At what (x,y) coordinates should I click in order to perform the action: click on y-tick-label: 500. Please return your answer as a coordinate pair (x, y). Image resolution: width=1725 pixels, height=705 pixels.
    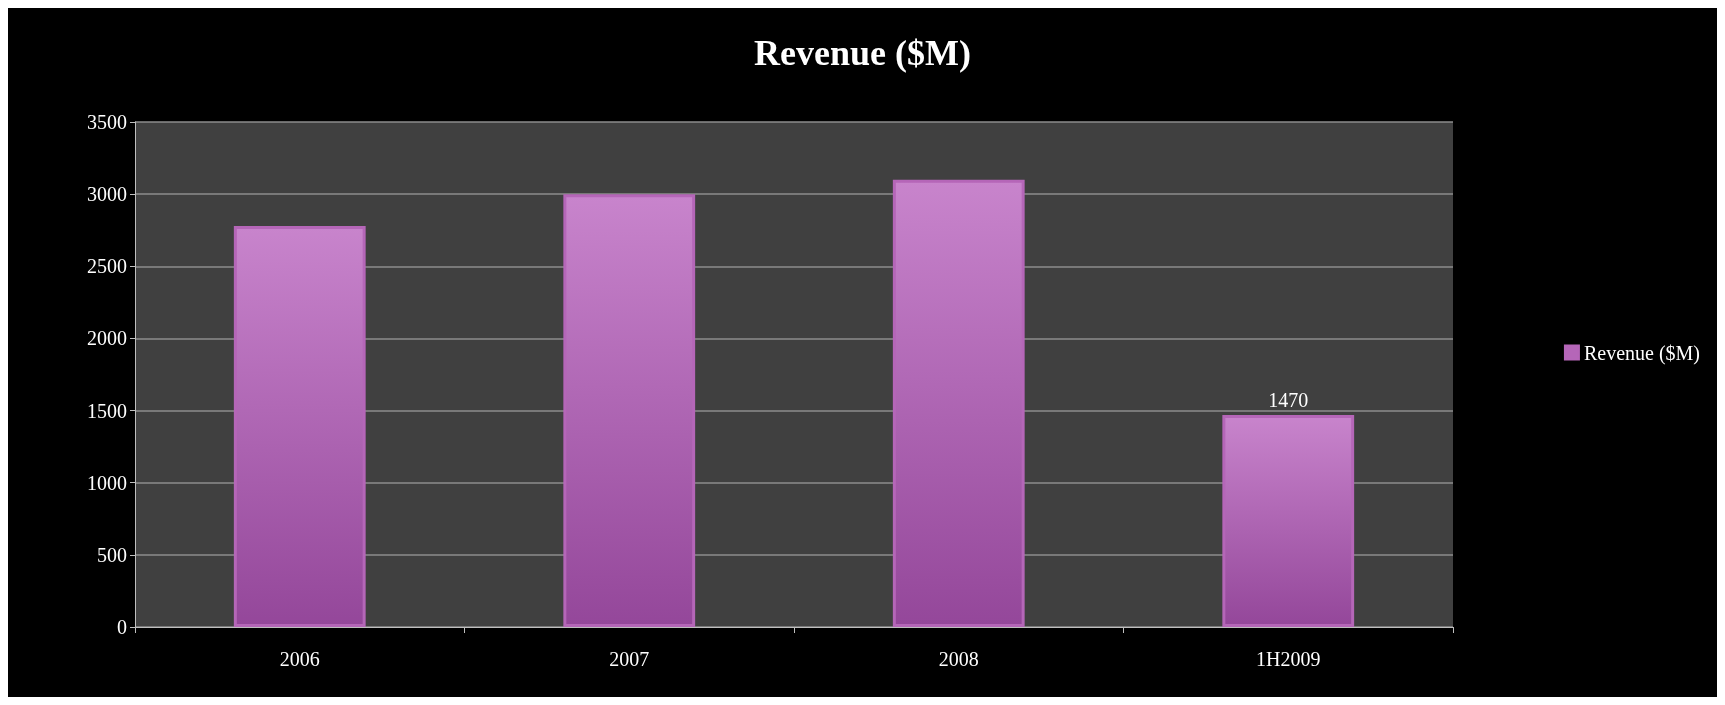
    Looking at the image, I should click on (112, 554).